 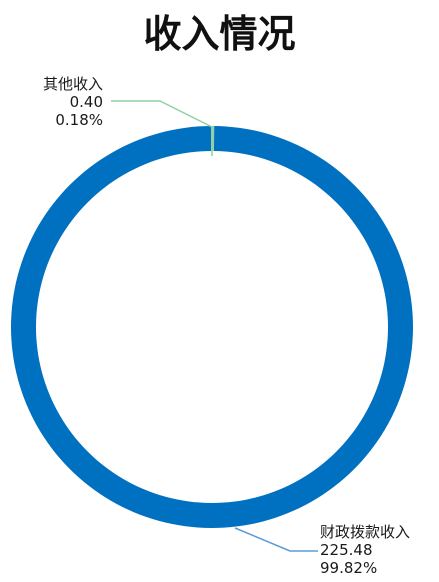 What do you see at coordinates (73, 84) in the screenshot?
I see `label-other-income-name: 其他收入` at bounding box center [73, 84].